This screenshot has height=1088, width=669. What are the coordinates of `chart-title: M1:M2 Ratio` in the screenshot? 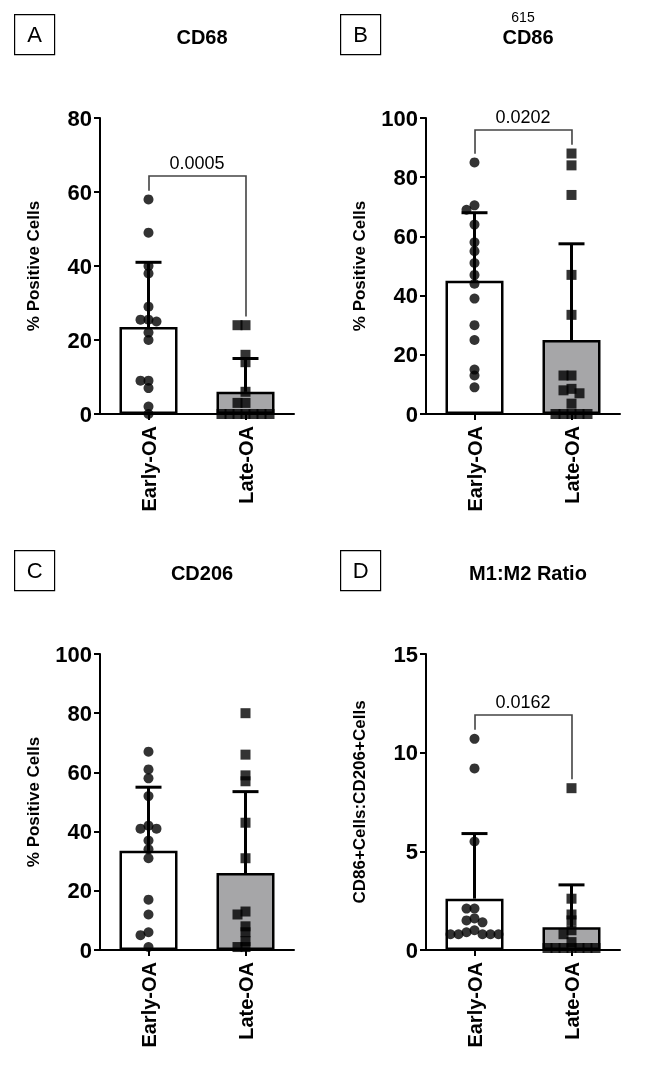 It's located at (528, 573).